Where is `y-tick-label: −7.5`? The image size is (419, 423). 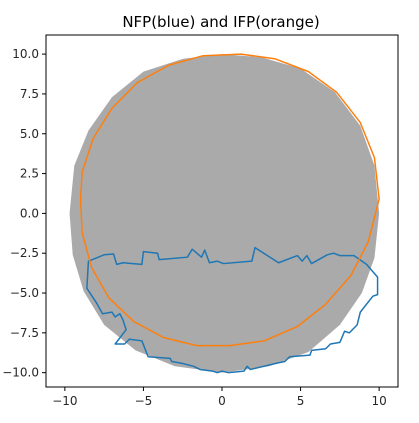 y-tick-label: −7.5 is located at coordinates (24, 333).